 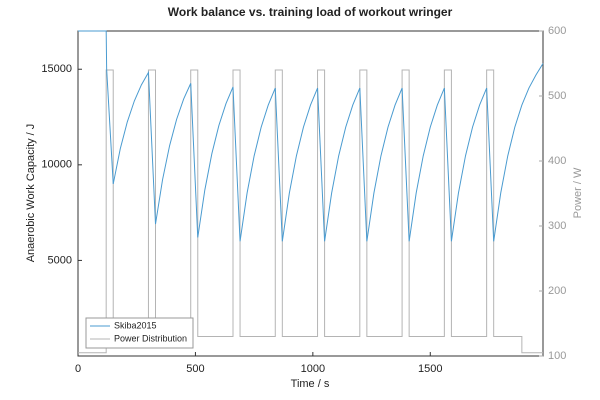 I want to click on y-axis-label: Anaerobic Work Capacity / J, so click(x=31, y=193).